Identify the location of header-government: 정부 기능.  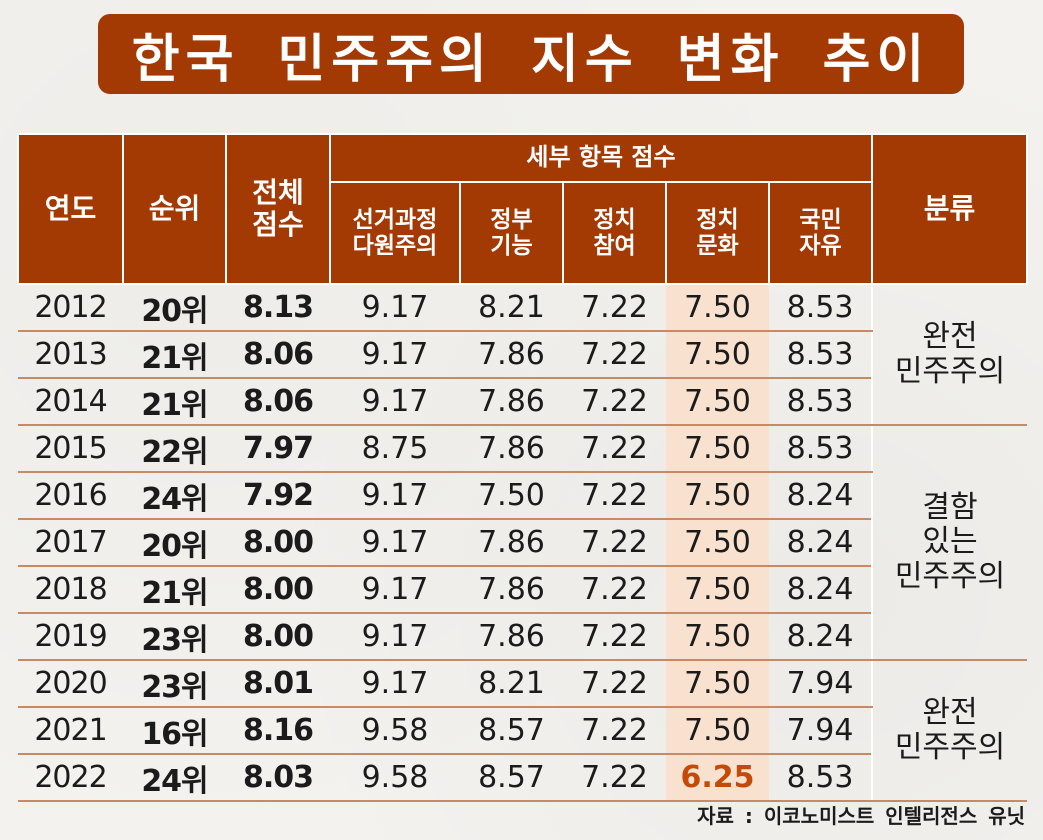
(511, 233).